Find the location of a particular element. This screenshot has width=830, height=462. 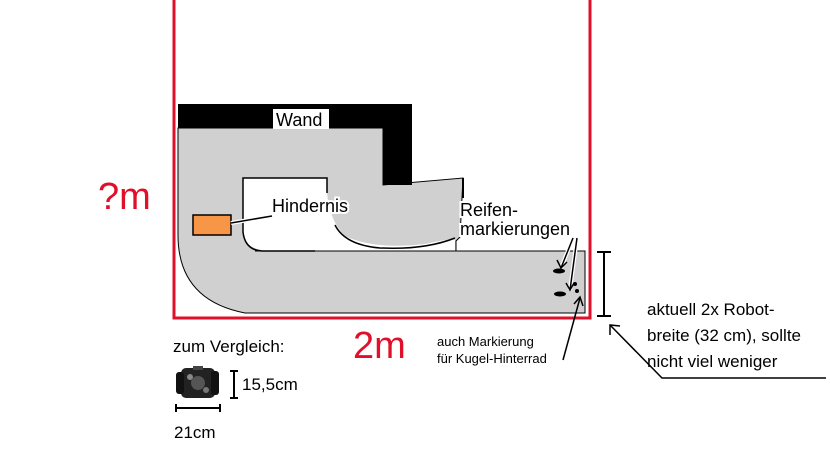

width-dimension: 2m is located at coordinates (379, 346).